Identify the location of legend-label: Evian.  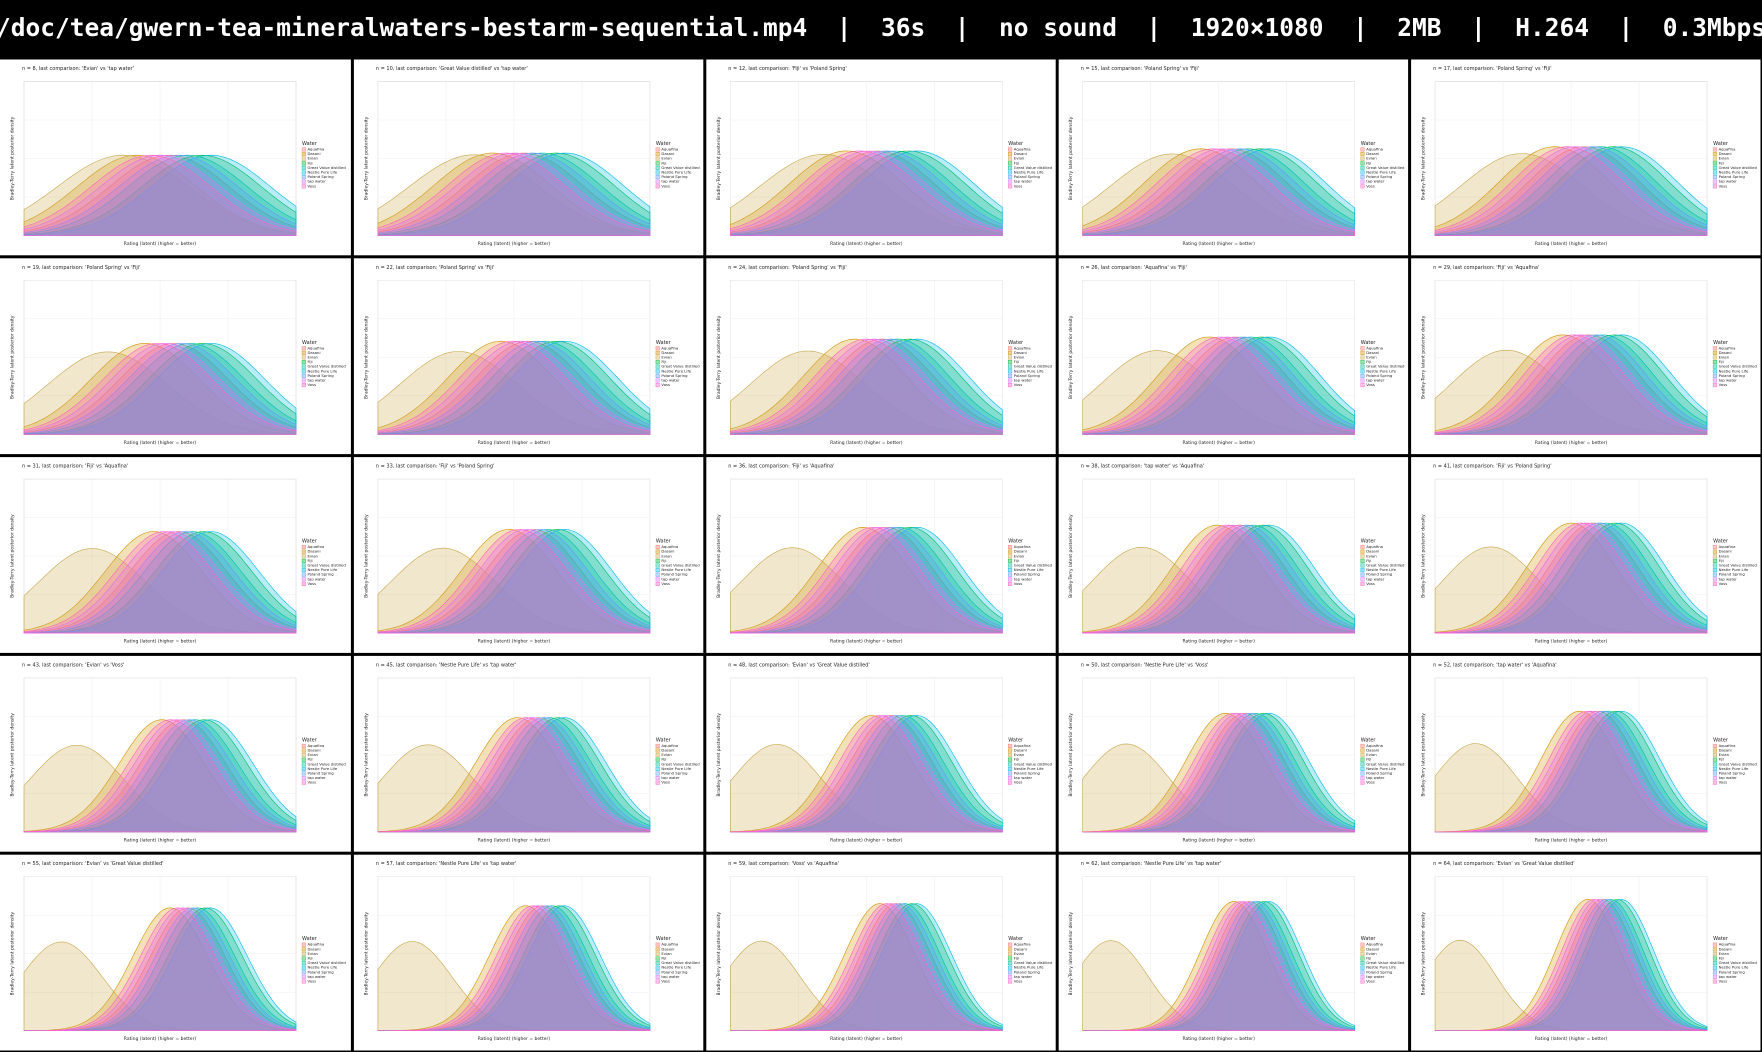
(1371, 158).